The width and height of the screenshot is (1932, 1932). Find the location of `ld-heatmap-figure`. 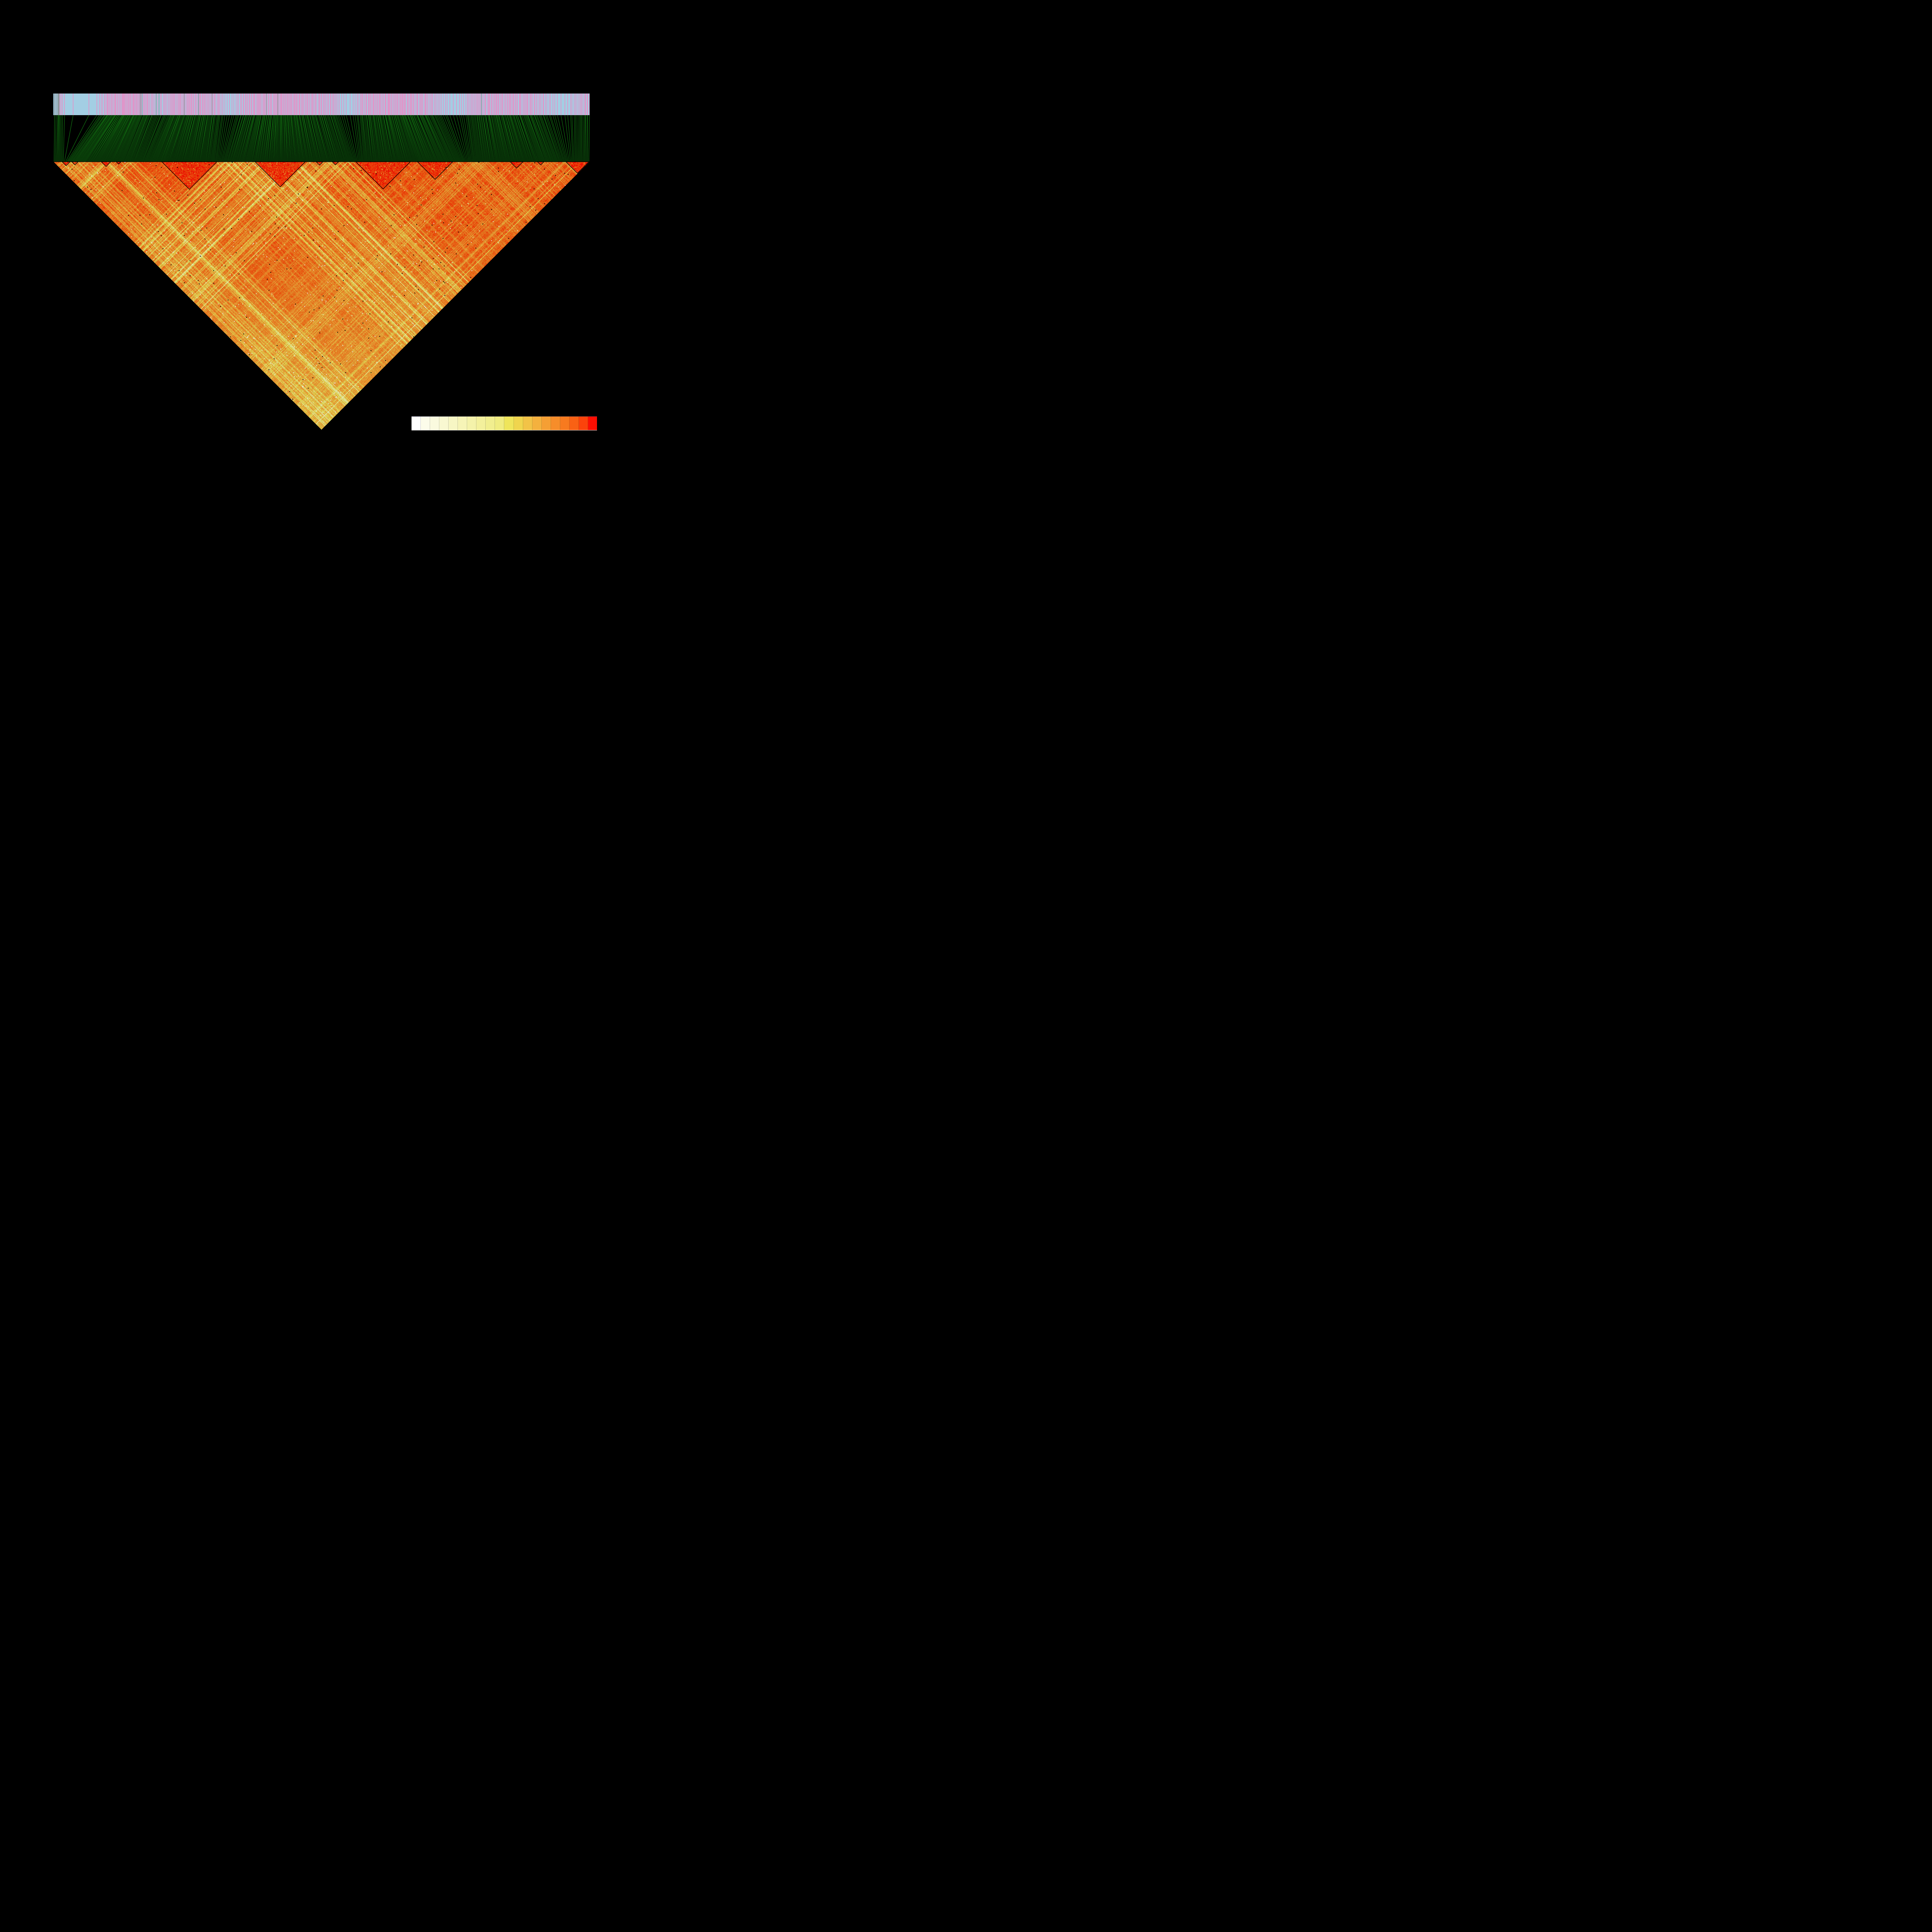

ld-heatmap-figure is located at coordinates (308, 228).